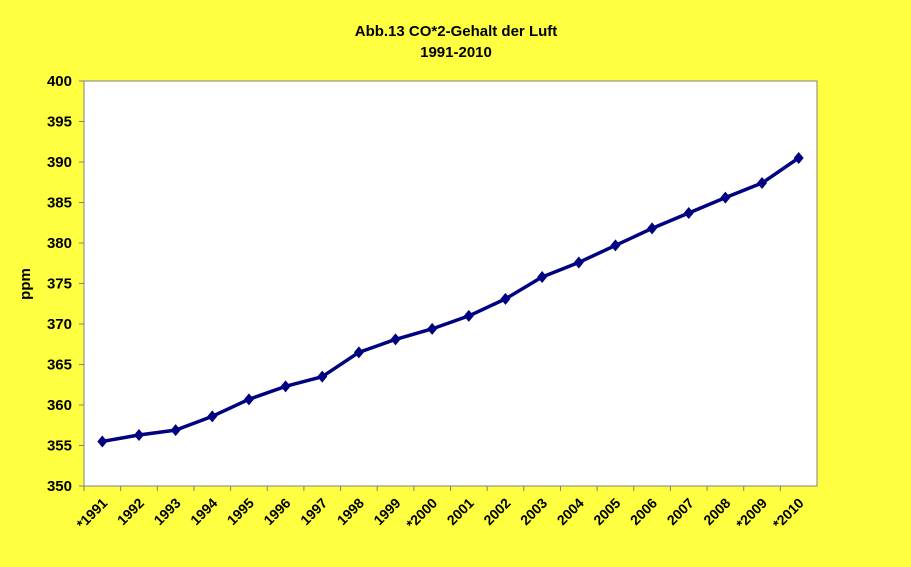 This screenshot has width=911, height=567. Describe the element at coordinates (59, 203) in the screenshot. I see `y-tick-label: 385` at that location.